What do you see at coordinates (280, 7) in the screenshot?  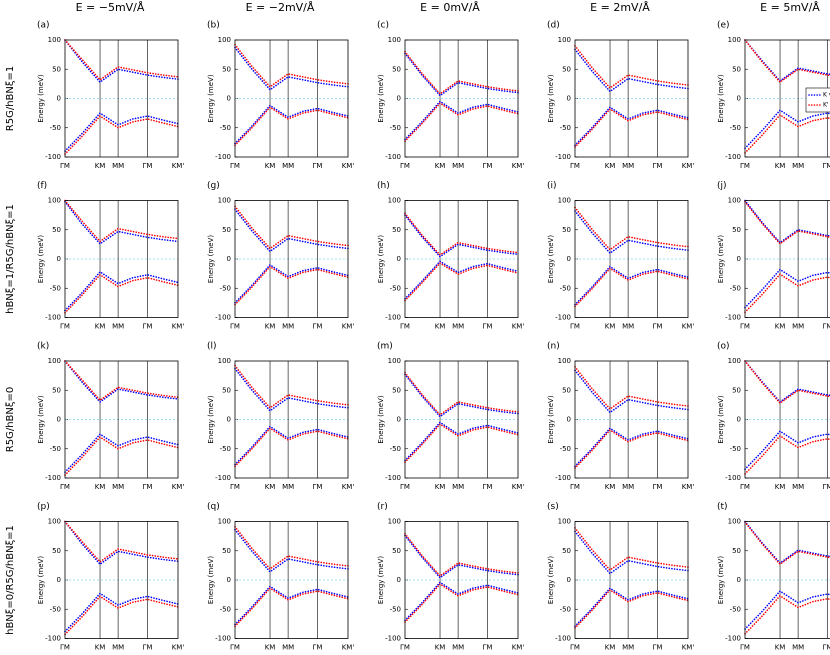 I see `column-title: E = −2mV/Å` at bounding box center [280, 7].